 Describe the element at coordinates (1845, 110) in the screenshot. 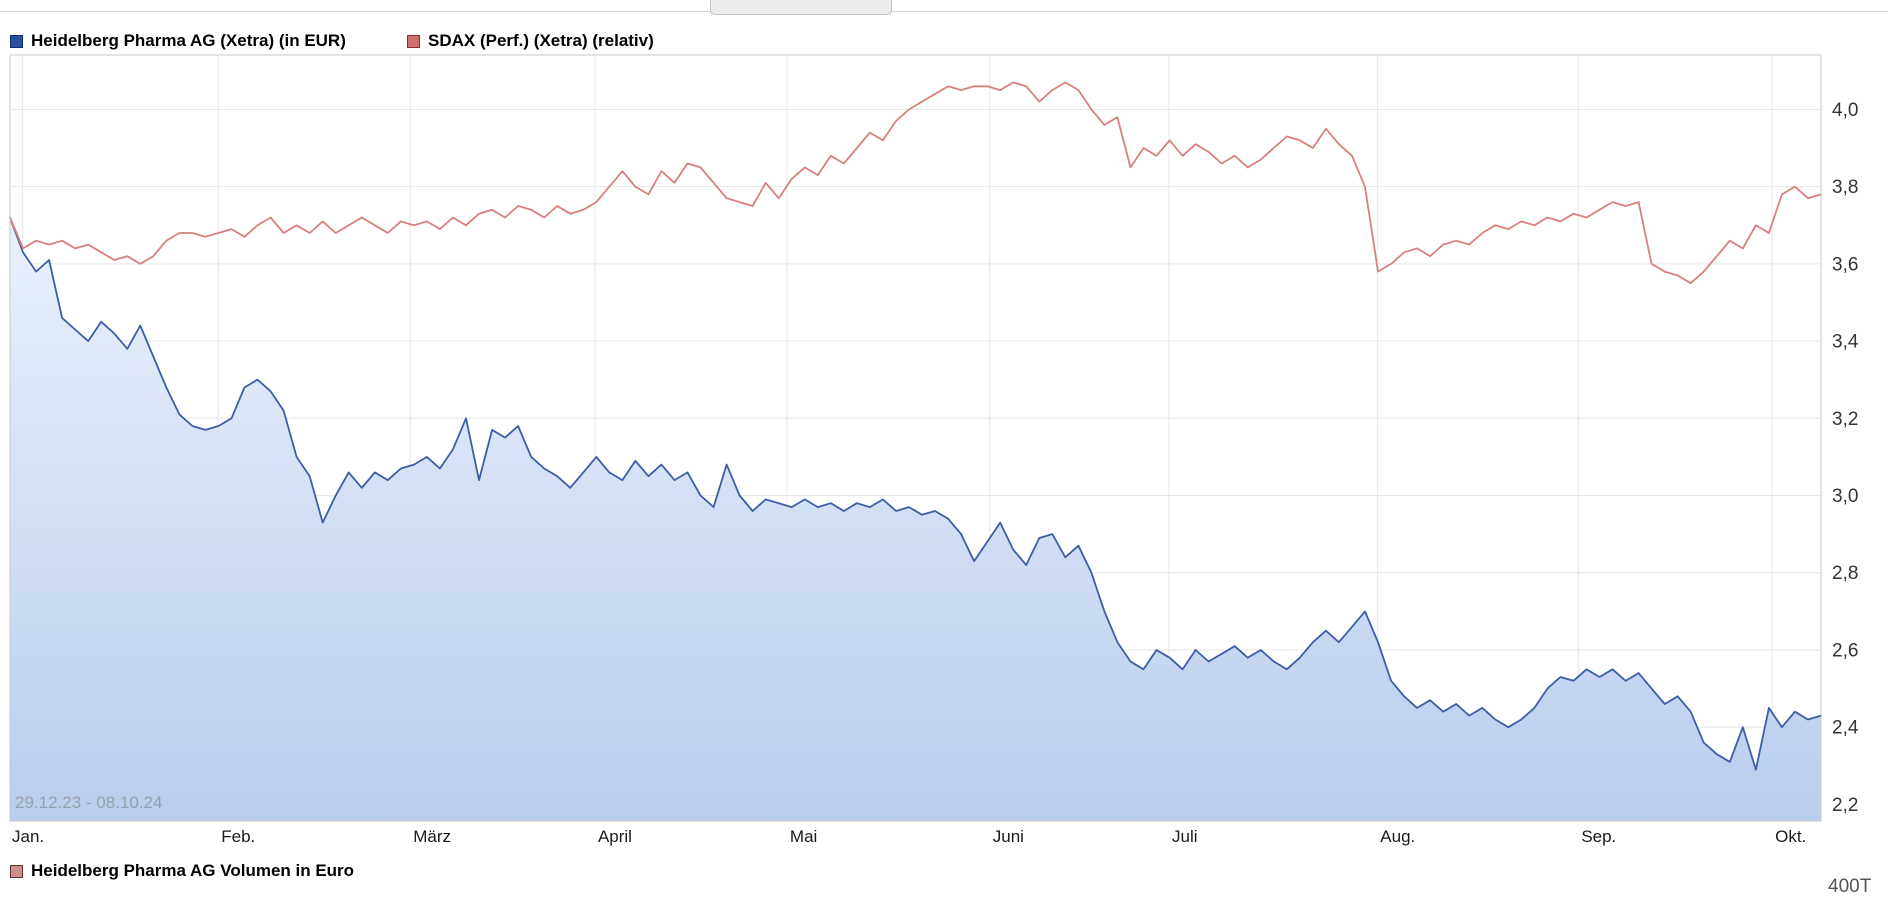

I see `y-tick-label: 4,0` at that location.